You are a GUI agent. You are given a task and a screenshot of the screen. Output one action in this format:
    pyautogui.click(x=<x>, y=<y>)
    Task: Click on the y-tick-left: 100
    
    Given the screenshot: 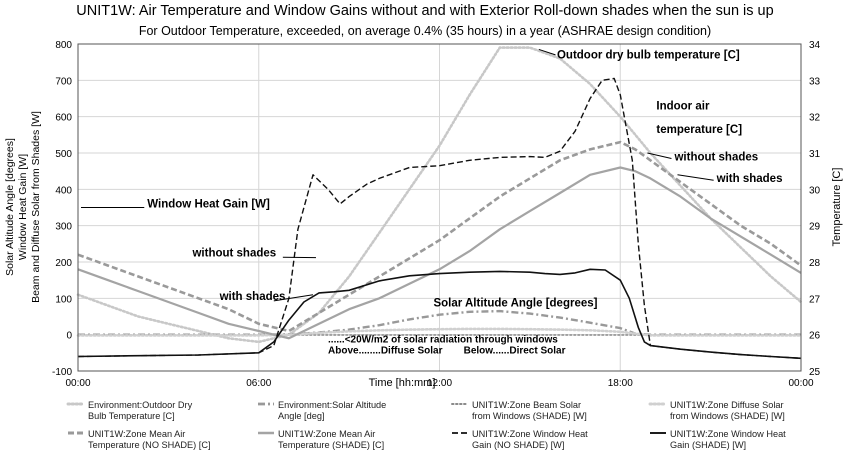 What is the action you would take?
    pyautogui.click(x=63, y=299)
    